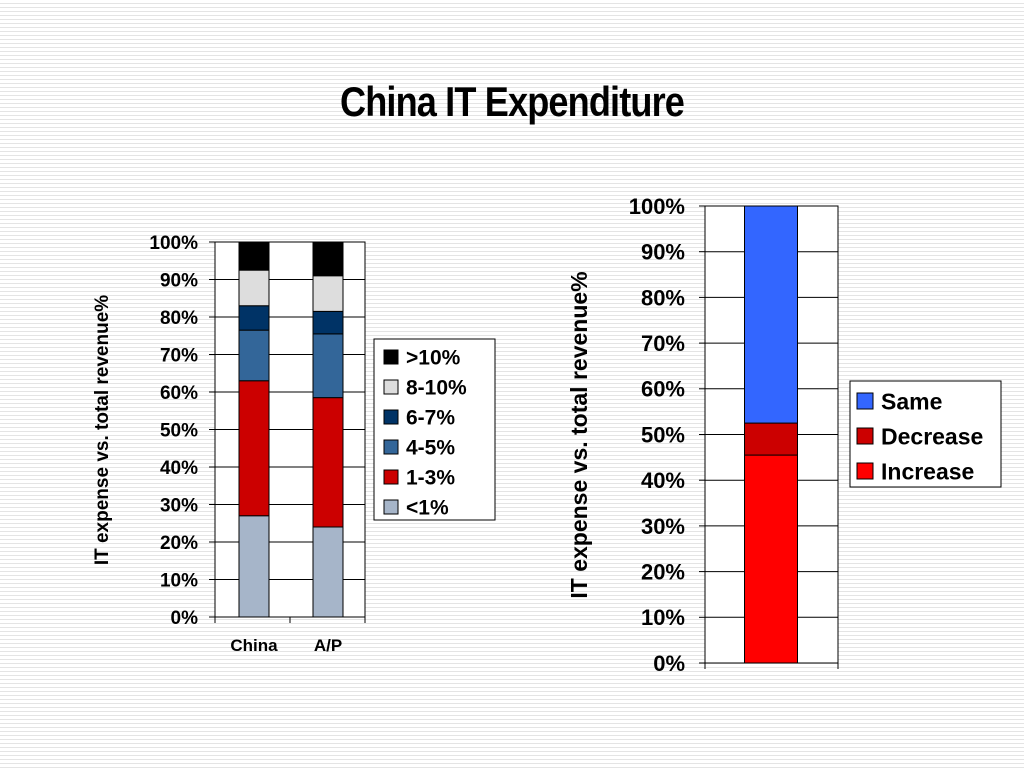 This screenshot has width=1024, height=768. Describe the element at coordinates (927, 471) in the screenshot. I see `legend-label: Increase` at that location.